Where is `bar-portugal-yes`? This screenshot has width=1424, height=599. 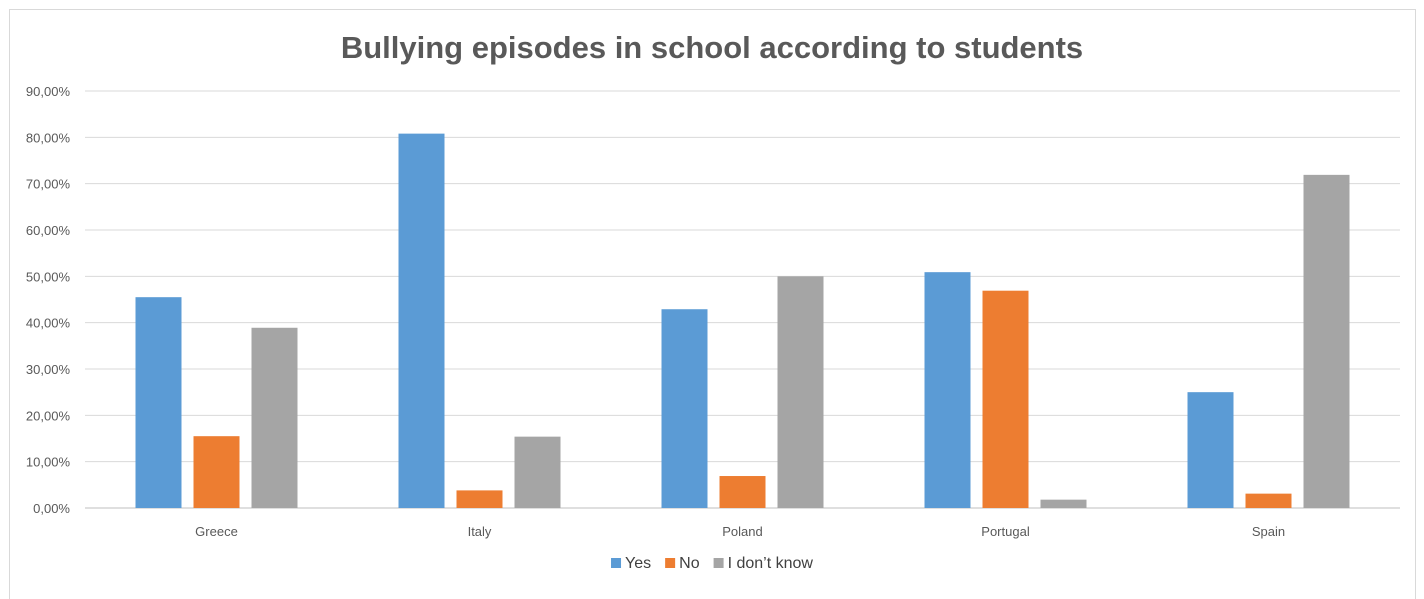
bar-portugal-yes is located at coordinates (947, 390).